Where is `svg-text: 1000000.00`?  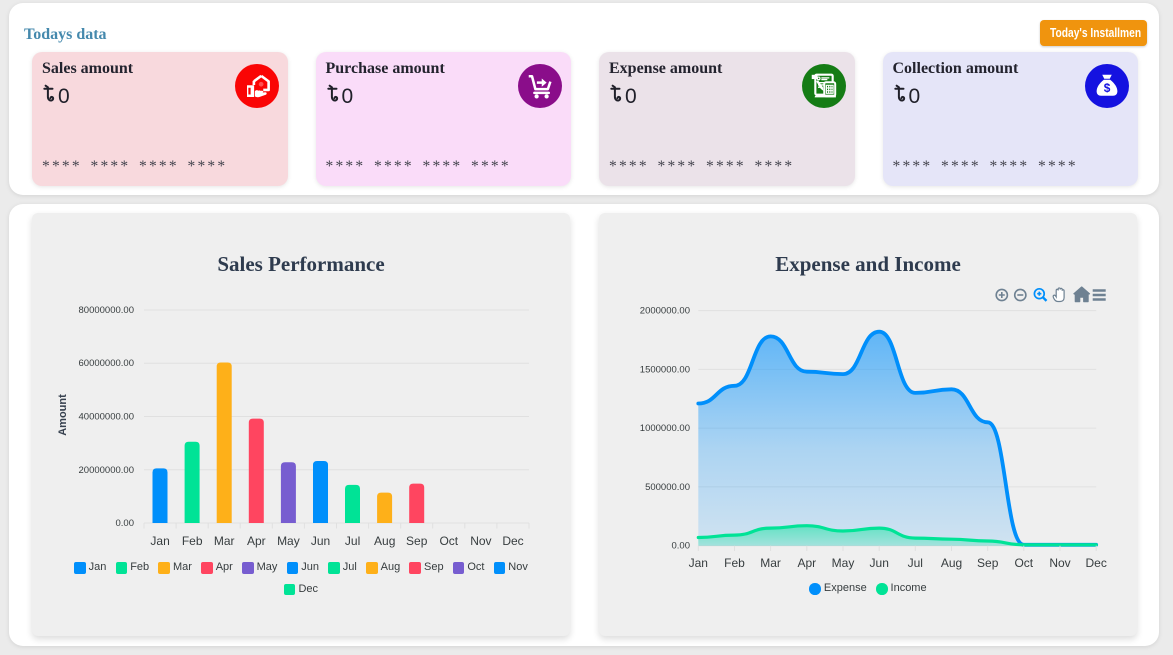
svg-text: 1000000.00 is located at coordinates (665, 428).